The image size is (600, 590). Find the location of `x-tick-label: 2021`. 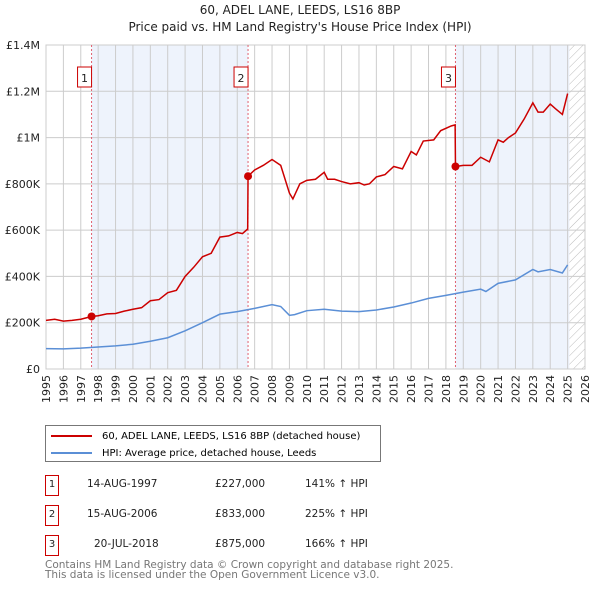

x-tick-label: 2021 is located at coordinates (498, 389).